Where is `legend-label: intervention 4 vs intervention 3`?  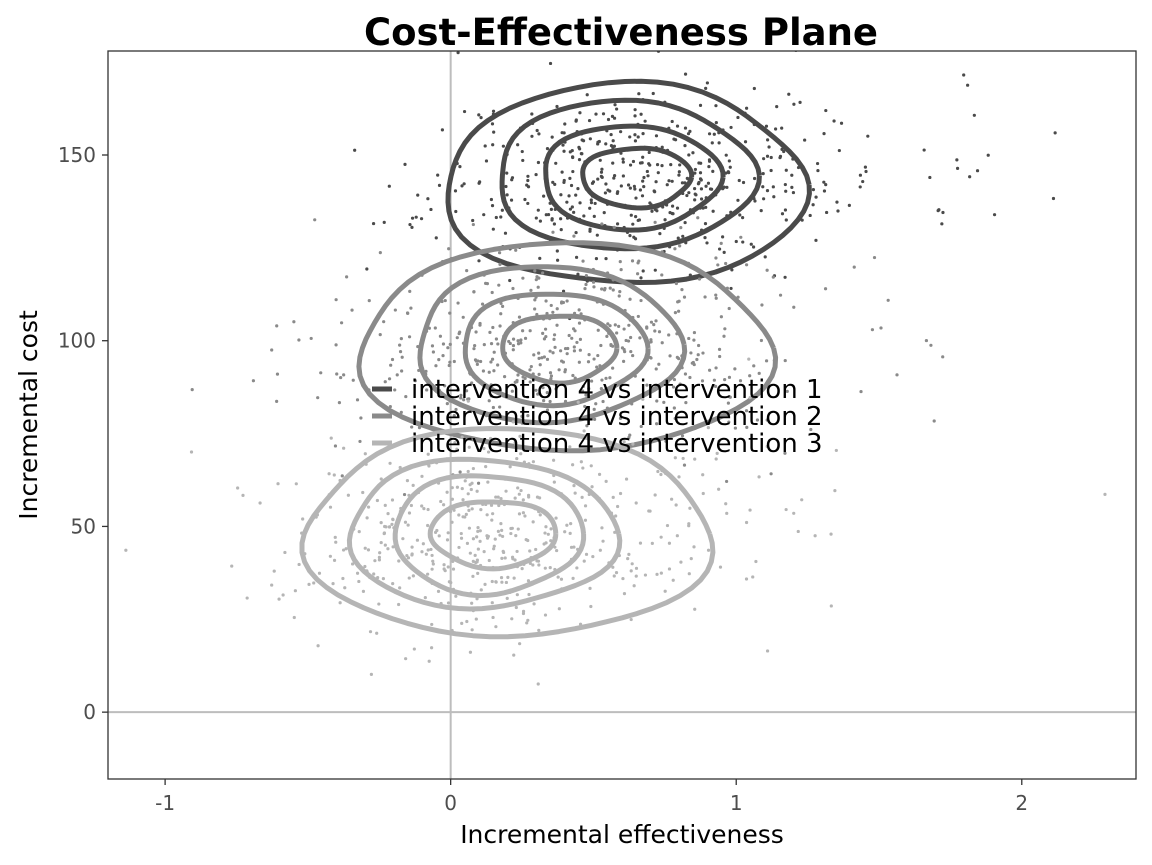
legend-label: intervention 4 vs intervention 3 is located at coordinates (617, 444).